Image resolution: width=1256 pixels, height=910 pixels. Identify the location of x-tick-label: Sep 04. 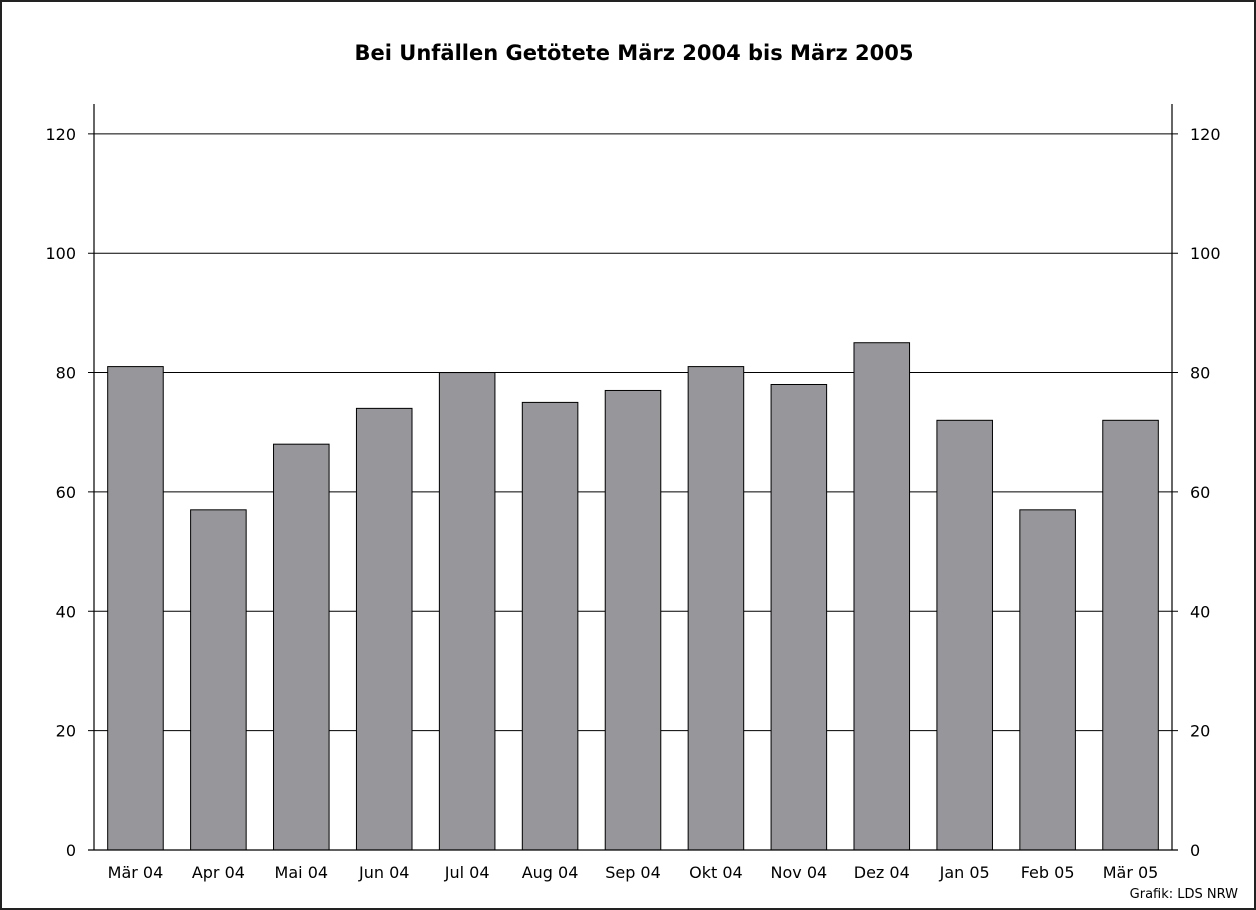
(633, 872).